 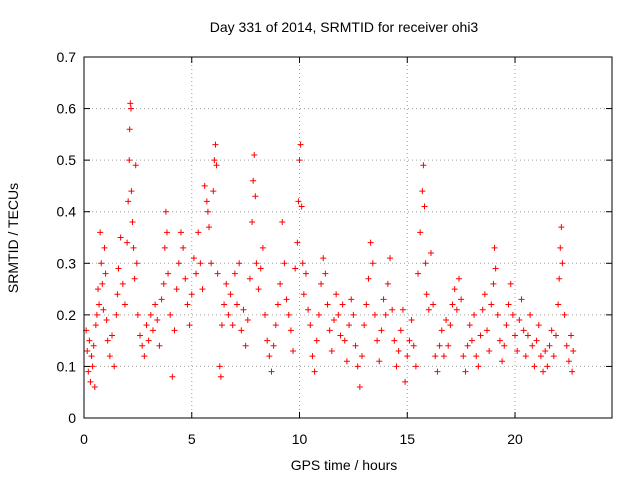 I want to click on y-tick-label: 0.5, so click(x=67, y=160).